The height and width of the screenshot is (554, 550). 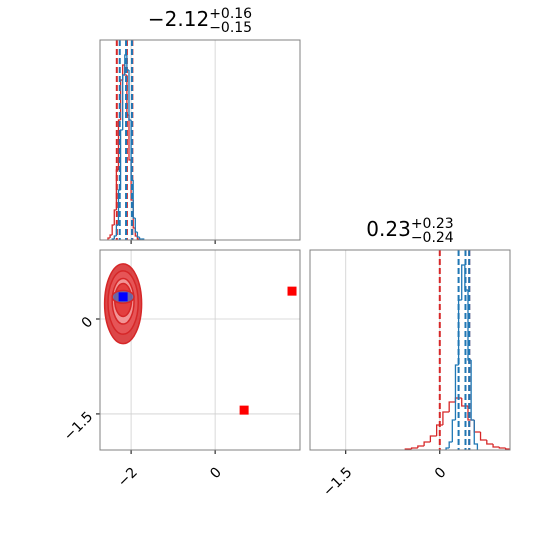 What do you see at coordinates (230, 28) in the screenshot?
I see `title-minus: −0.15` at bounding box center [230, 28].